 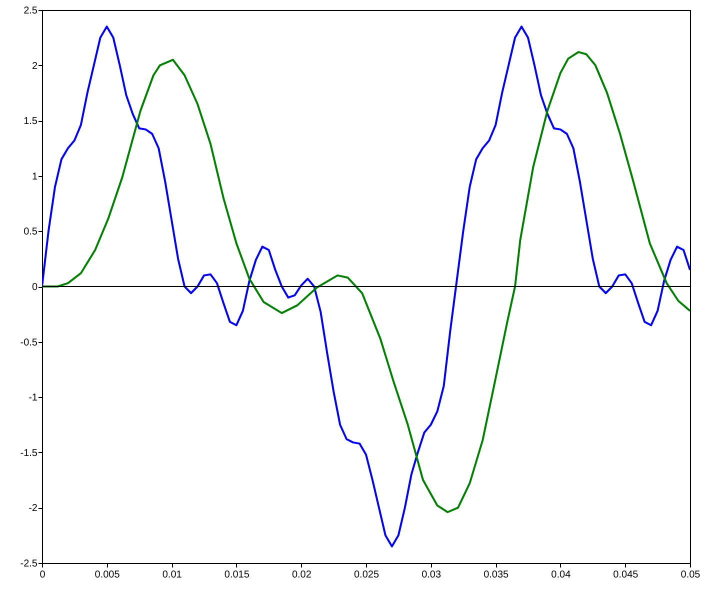 I want to click on y-tick-label: 2, so click(x=35, y=66).